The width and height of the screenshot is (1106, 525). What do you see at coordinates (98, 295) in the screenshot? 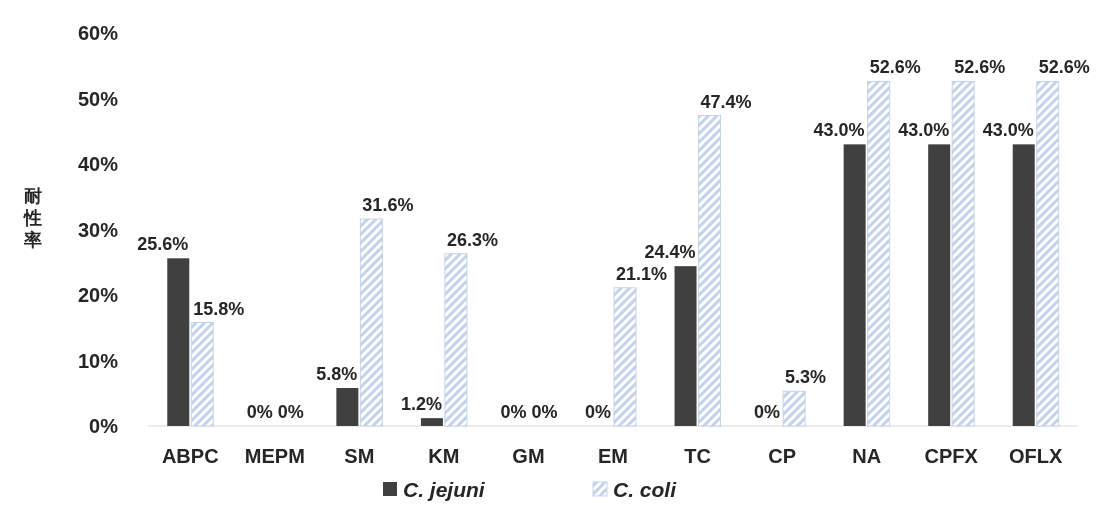
I see `y-tick-label: 20%` at bounding box center [98, 295].